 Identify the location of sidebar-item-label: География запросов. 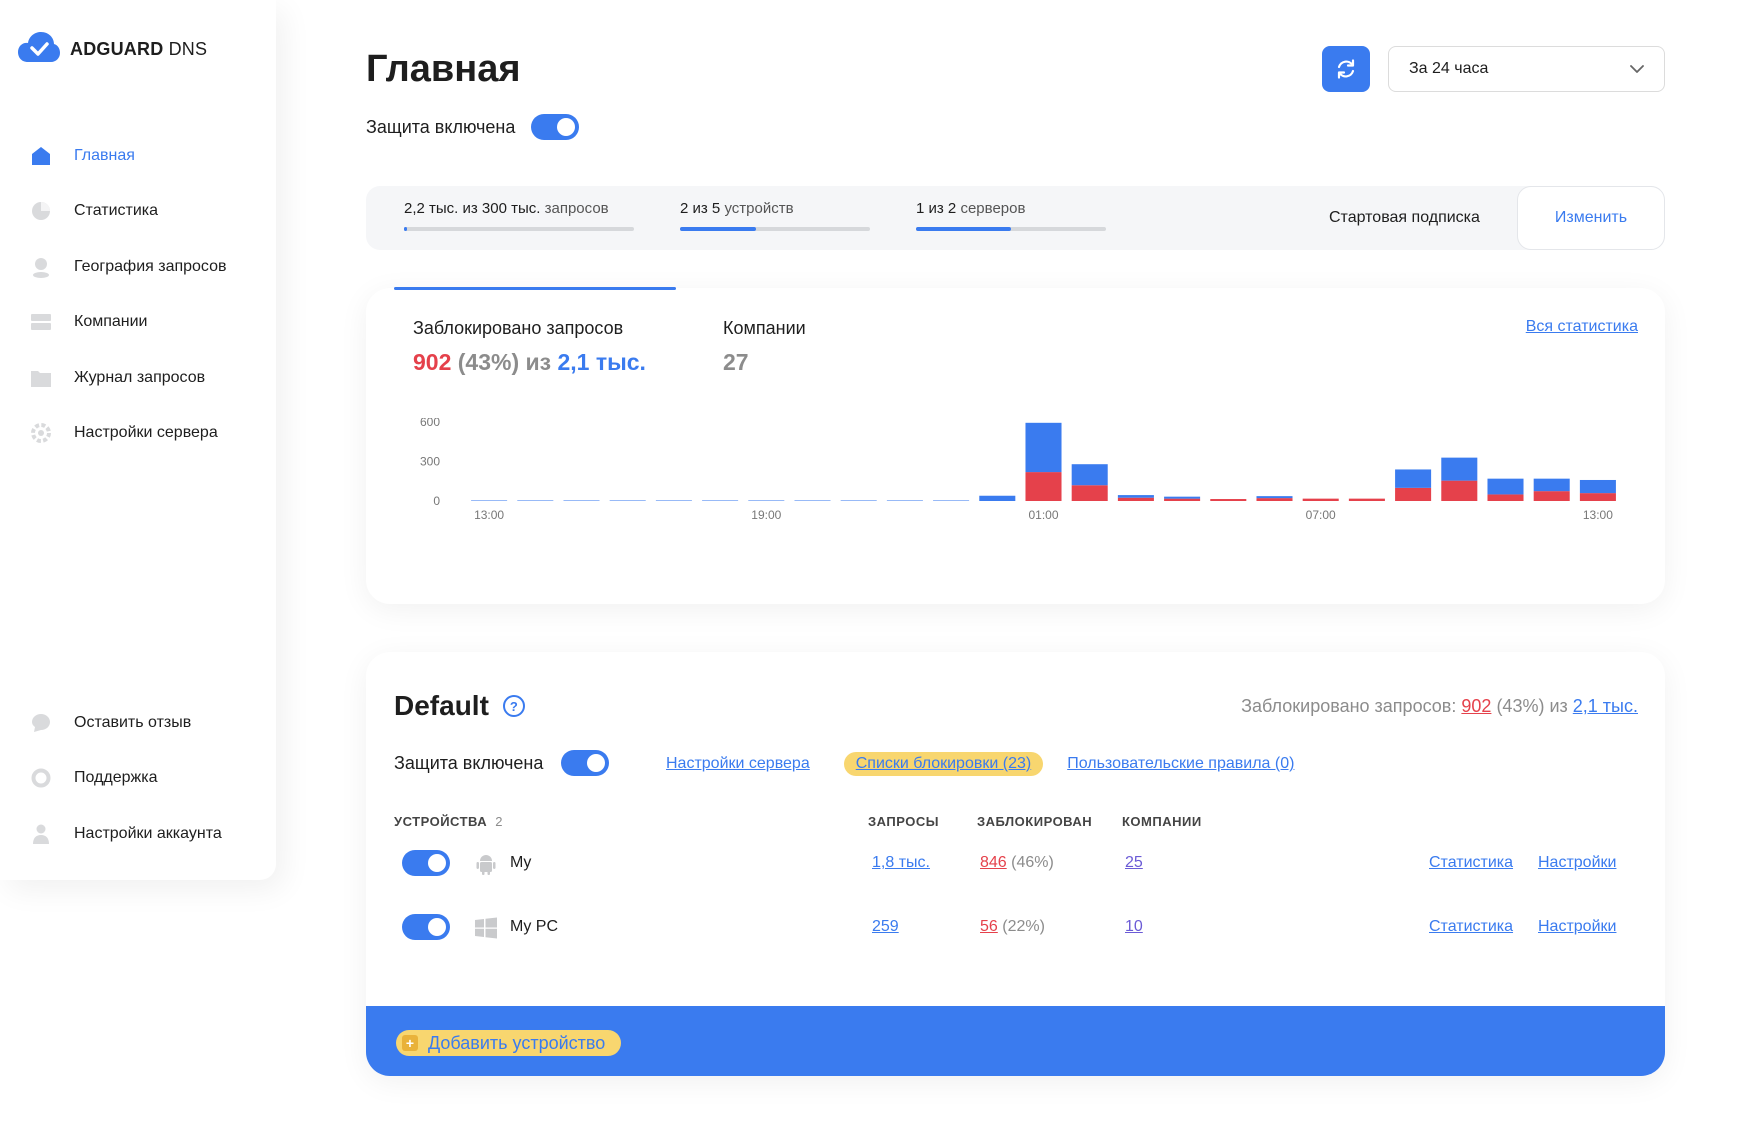
(150, 266).